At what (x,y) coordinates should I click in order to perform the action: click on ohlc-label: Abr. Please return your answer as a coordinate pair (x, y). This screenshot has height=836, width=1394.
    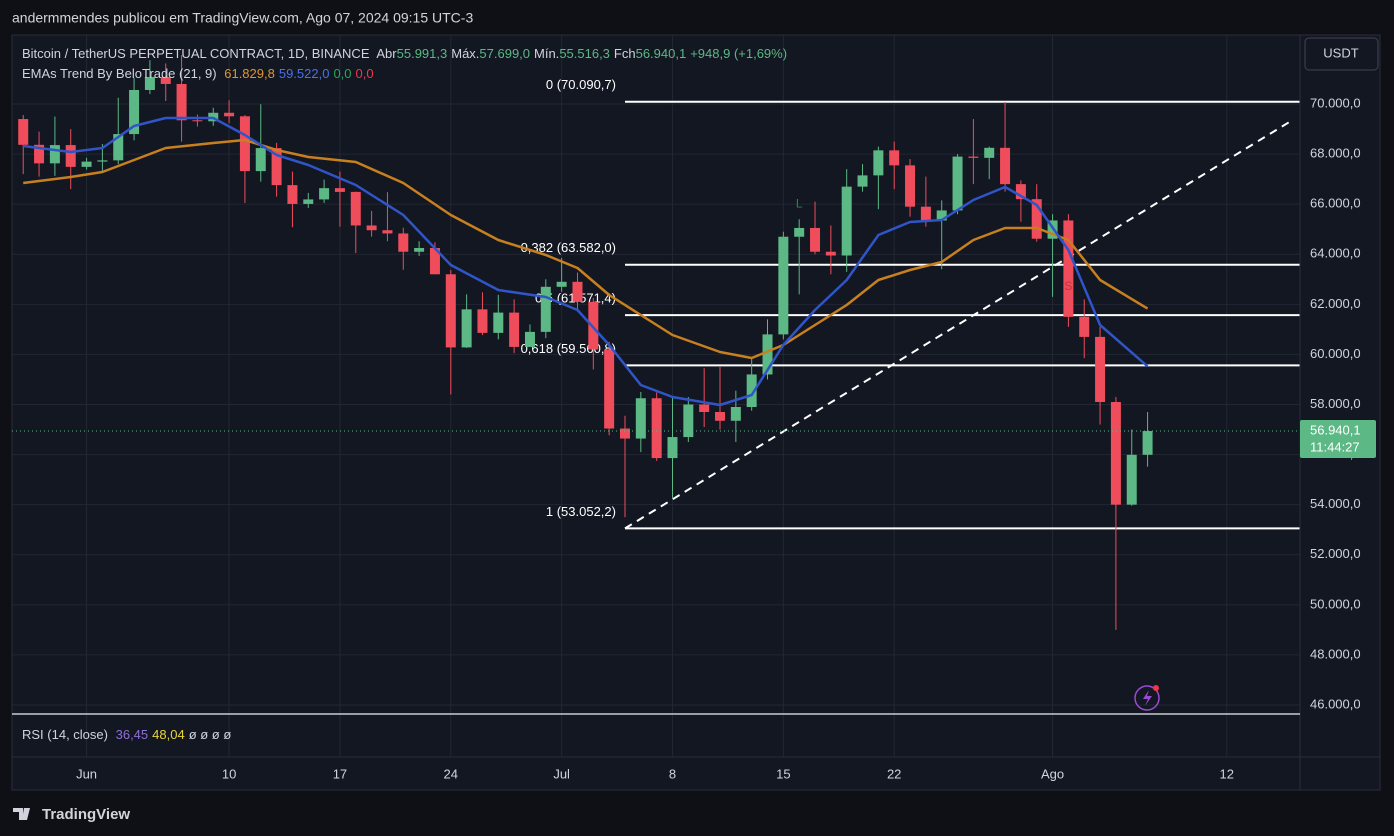
    Looking at the image, I should click on (386, 53).